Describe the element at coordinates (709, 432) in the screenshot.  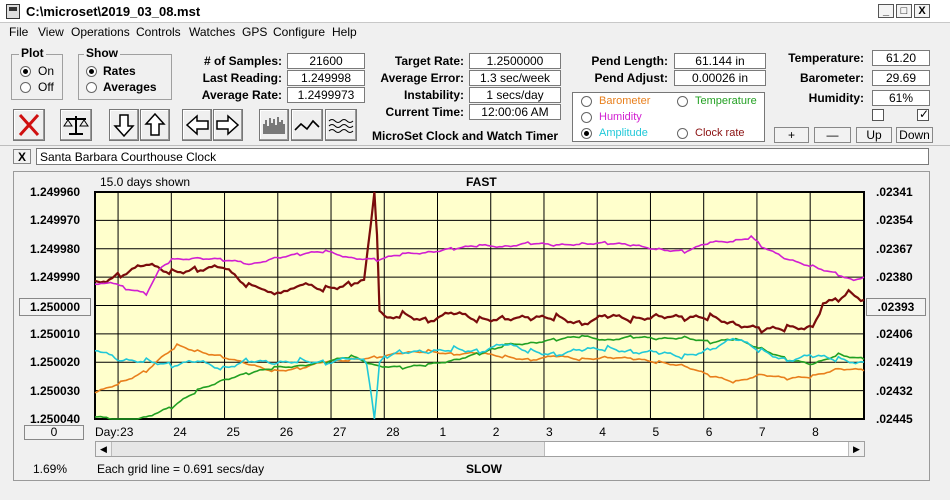
I see `x-axis-tick: 6` at that location.